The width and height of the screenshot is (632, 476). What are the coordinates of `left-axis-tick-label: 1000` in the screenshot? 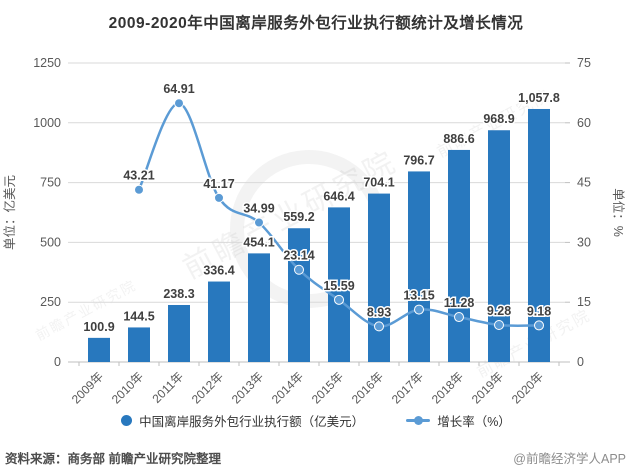 It's located at (47, 123).